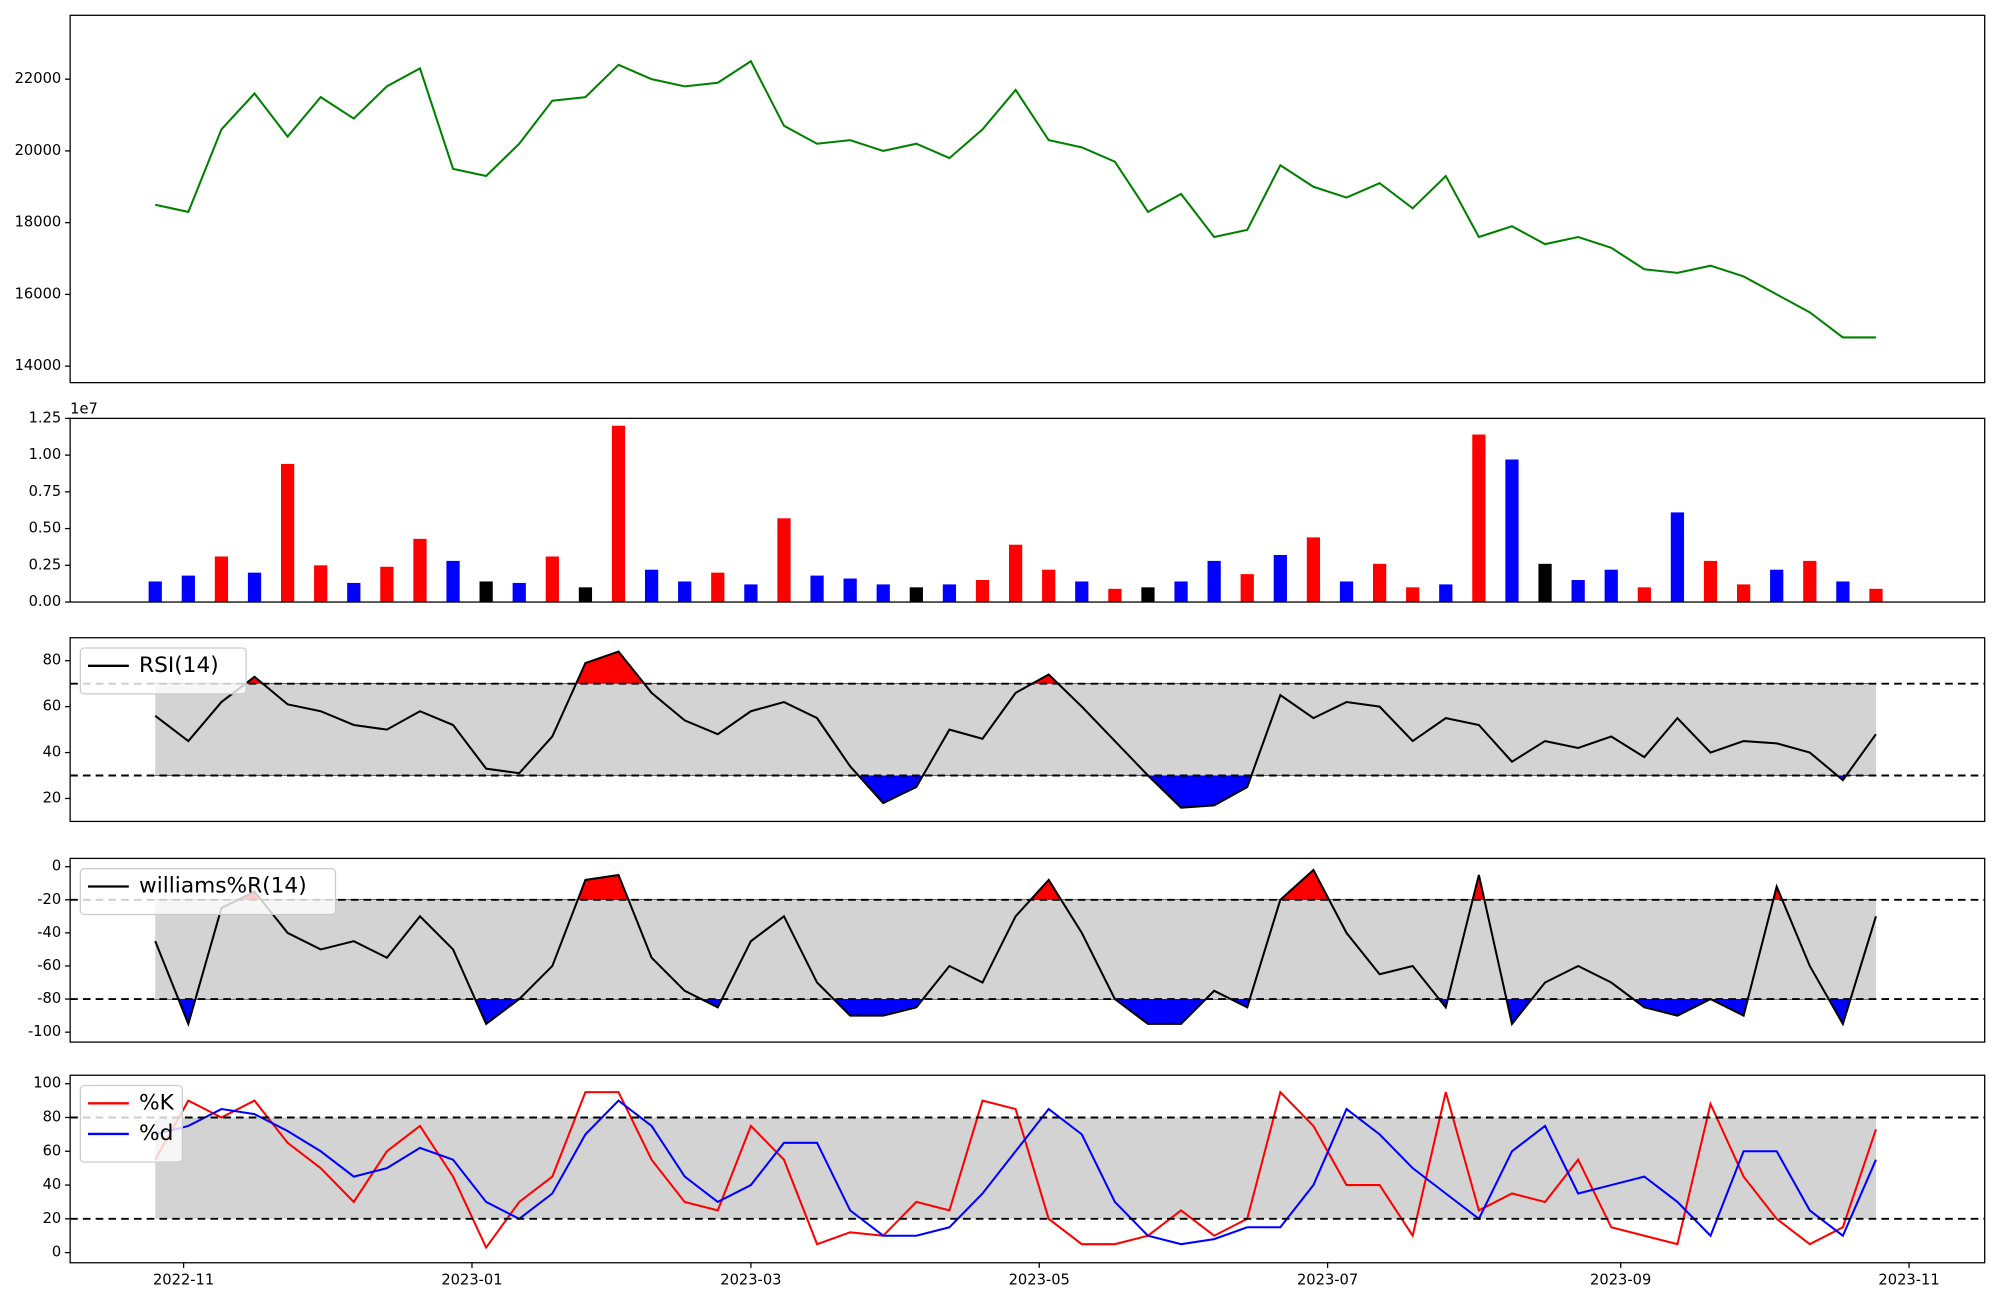 The height and width of the screenshot is (1304, 2000). I want to click on x-tick-label: 2023-01, so click(471, 1280).